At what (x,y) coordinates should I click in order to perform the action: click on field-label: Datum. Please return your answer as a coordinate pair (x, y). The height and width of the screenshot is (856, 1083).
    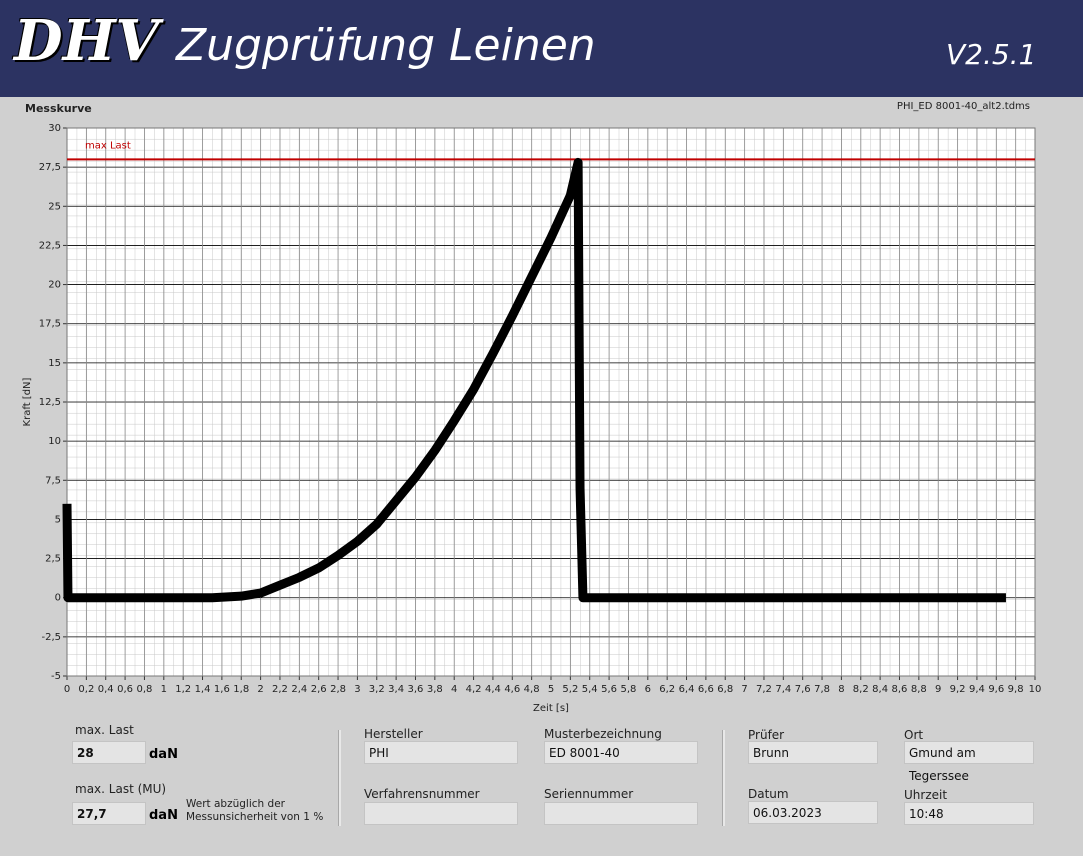
    Looking at the image, I should click on (768, 794).